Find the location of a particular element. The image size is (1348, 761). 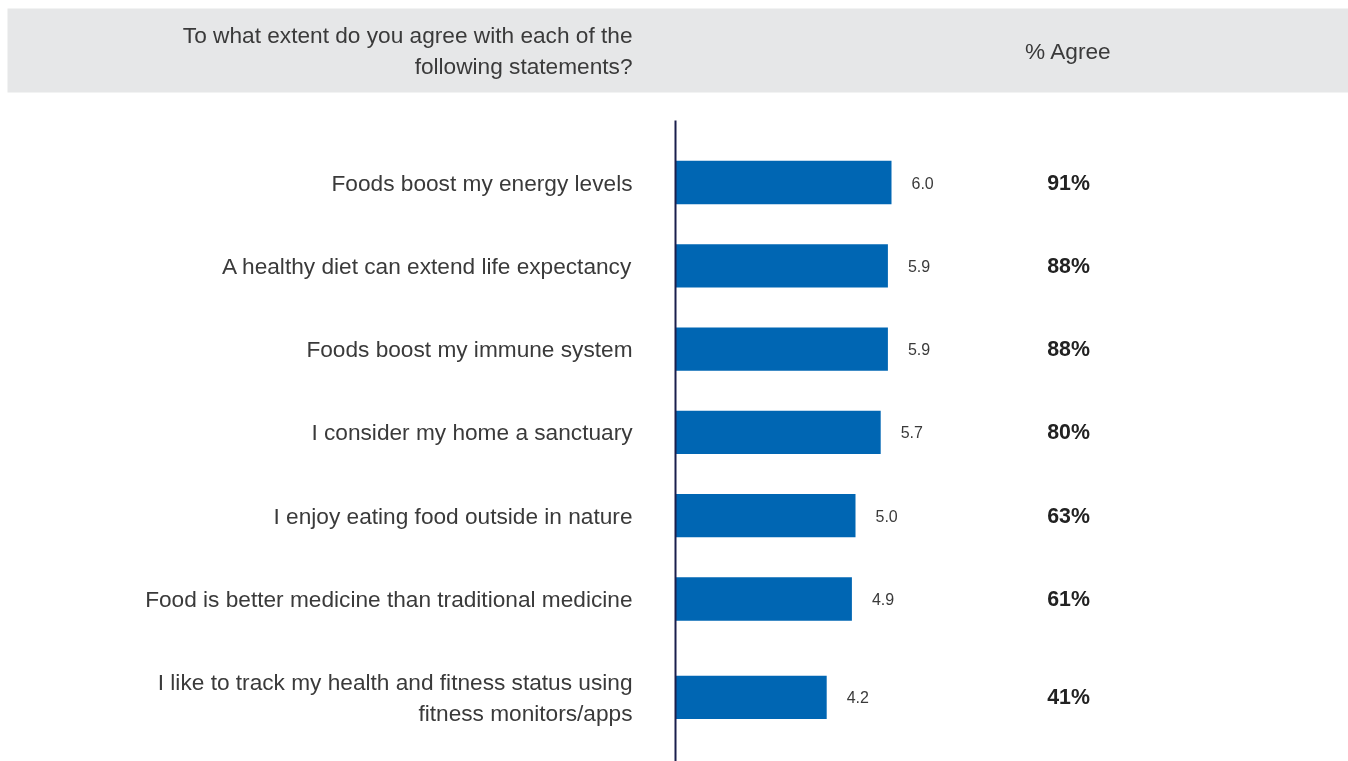

text: 80% is located at coordinates (1068, 432).